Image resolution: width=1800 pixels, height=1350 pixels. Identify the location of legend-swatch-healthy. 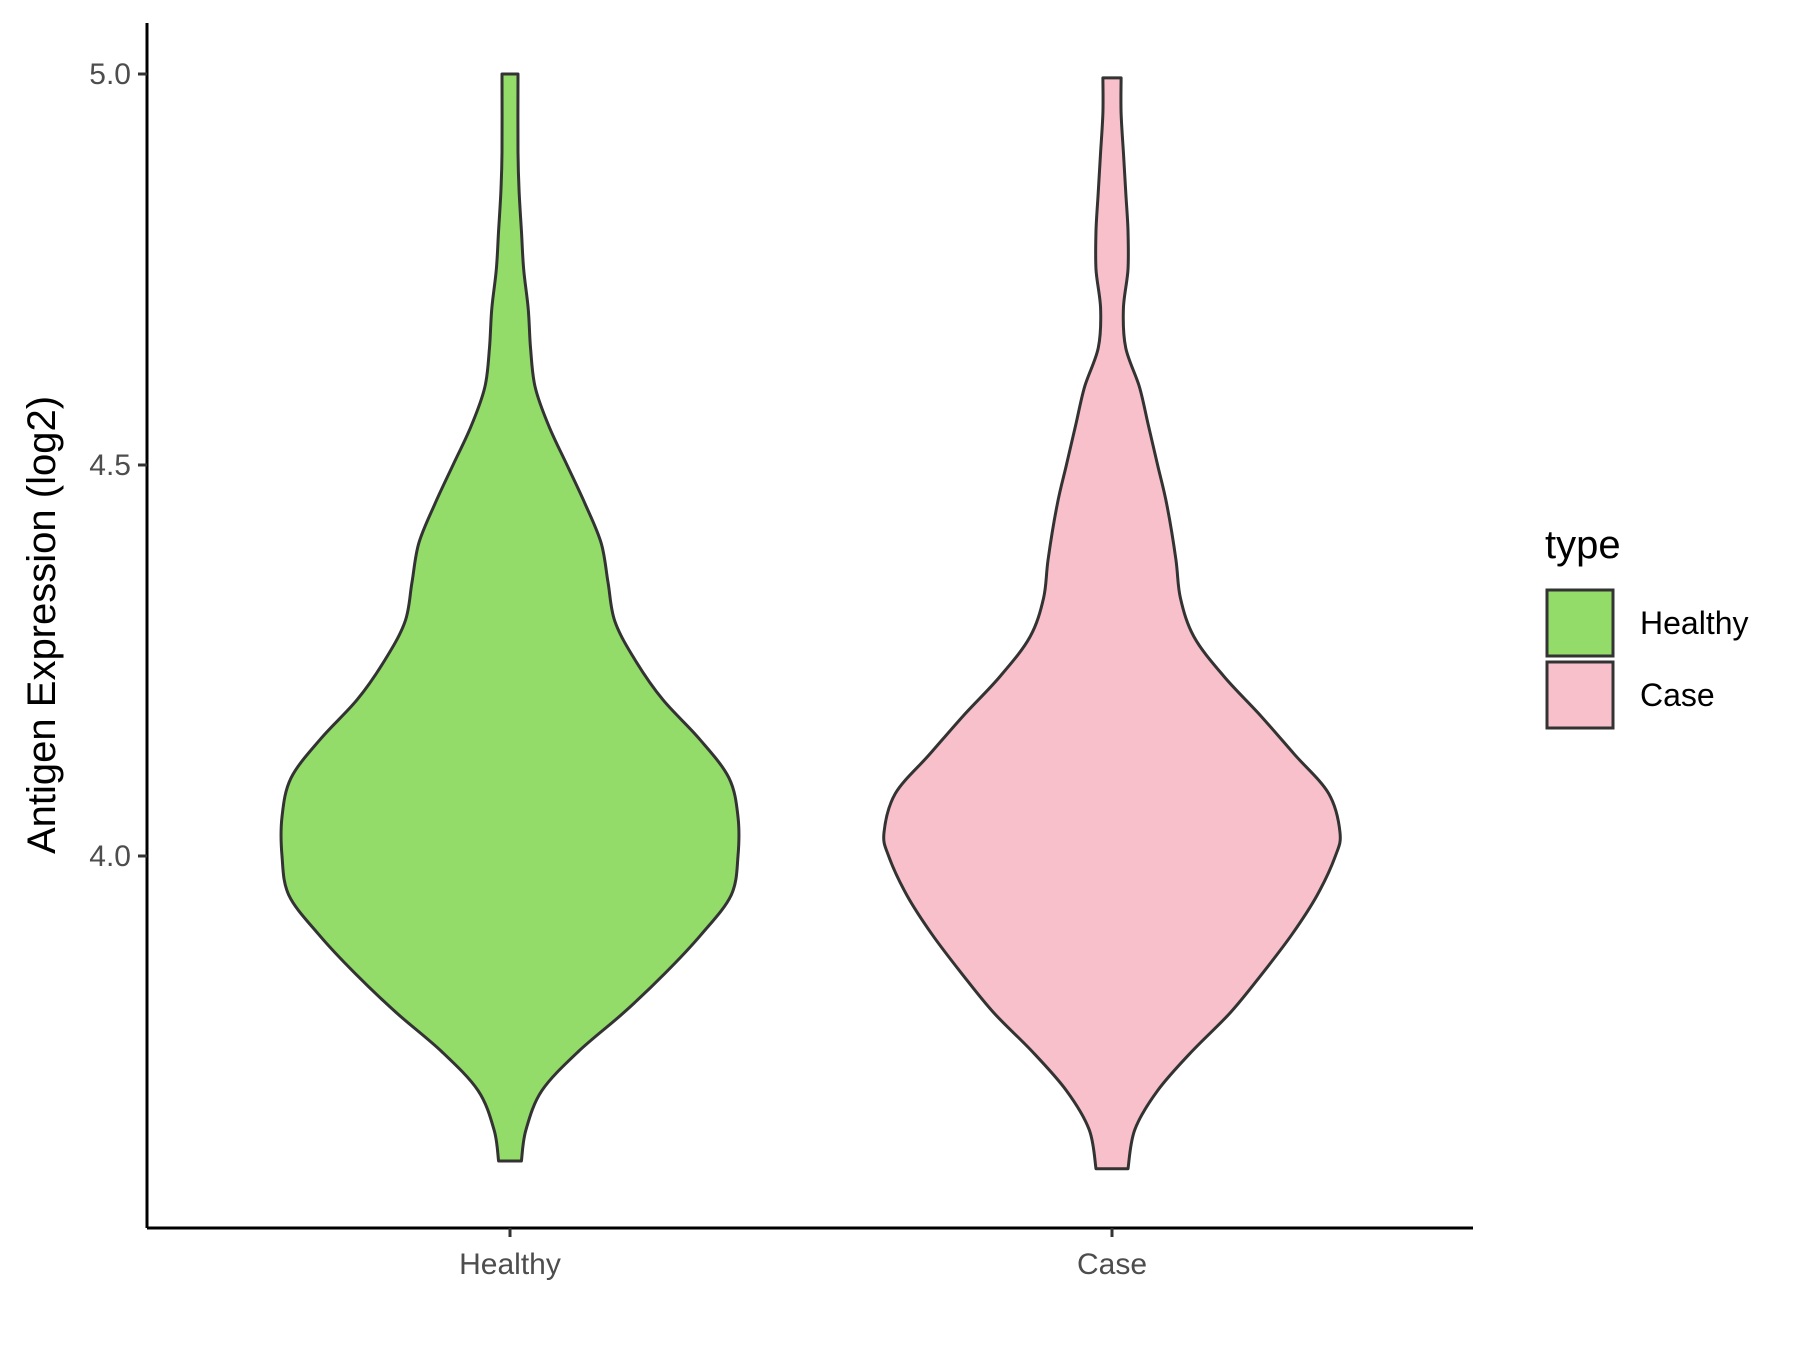
(1580, 623).